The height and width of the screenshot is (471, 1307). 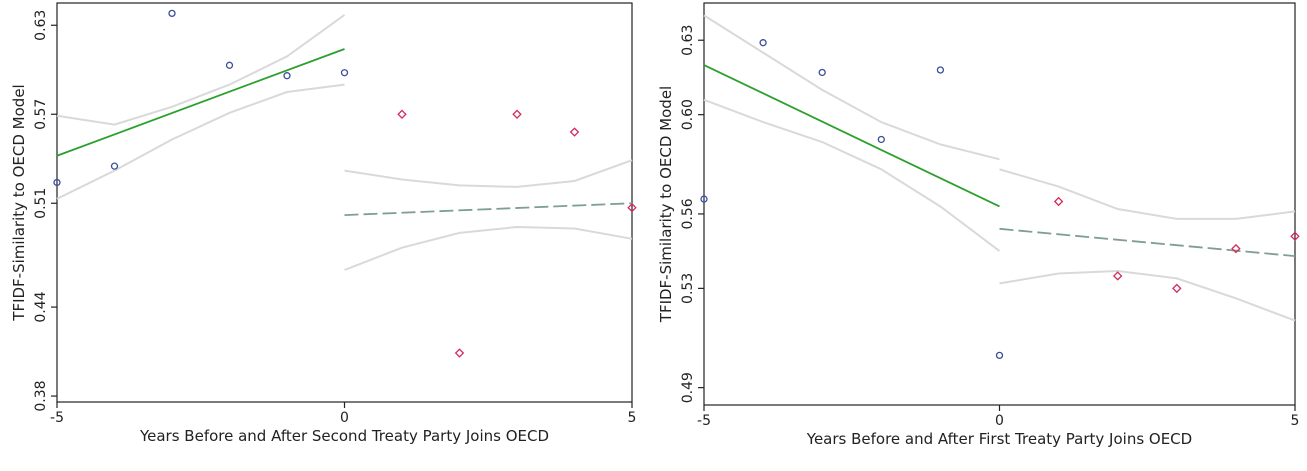 I want to click on y-tick-label: 0.57, so click(x=41, y=114).